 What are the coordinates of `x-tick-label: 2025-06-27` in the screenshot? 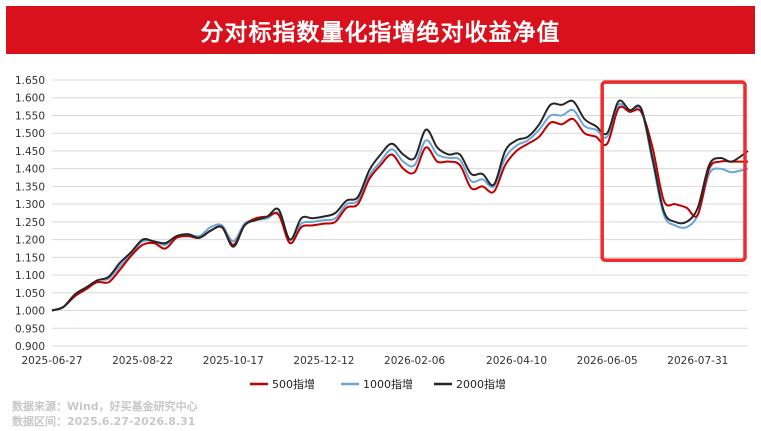 It's located at (51, 361).